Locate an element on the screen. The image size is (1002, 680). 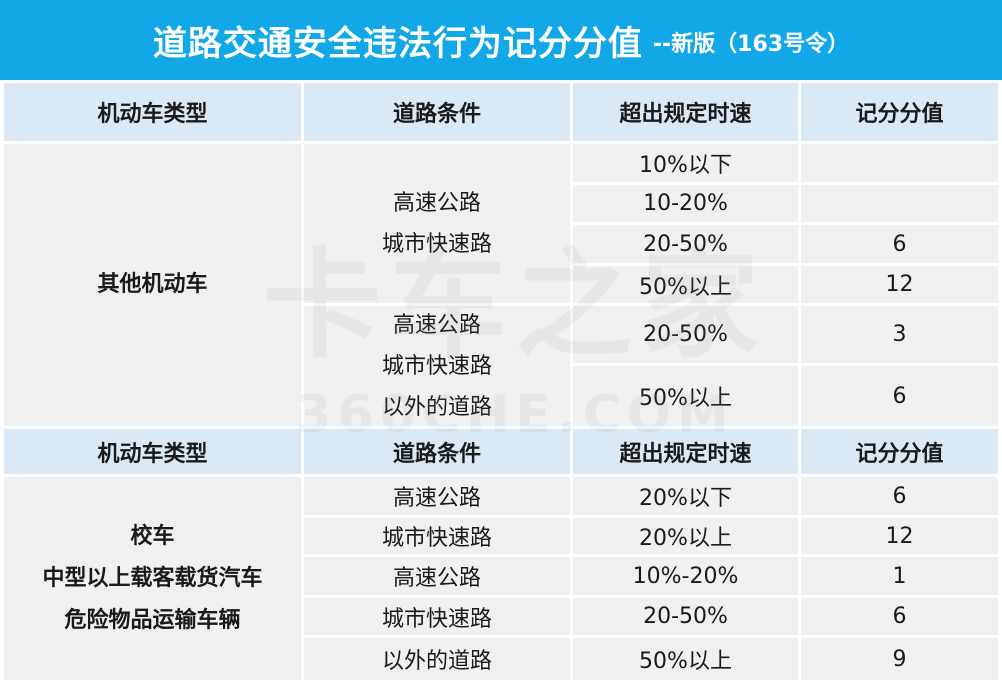
section1-road-group-b: 高速公路 城市快速路 以外的道路 is located at coordinates (437, 366).